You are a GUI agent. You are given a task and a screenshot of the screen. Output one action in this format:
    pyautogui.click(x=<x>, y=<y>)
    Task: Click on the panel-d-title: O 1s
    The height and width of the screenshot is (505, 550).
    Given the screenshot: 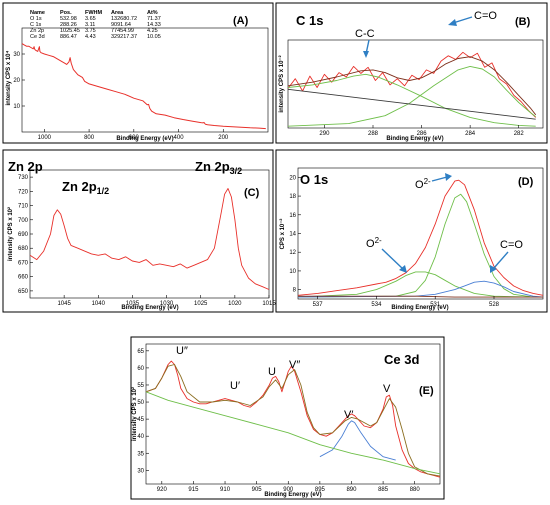 What is the action you would take?
    pyautogui.click(x=314, y=179)
    